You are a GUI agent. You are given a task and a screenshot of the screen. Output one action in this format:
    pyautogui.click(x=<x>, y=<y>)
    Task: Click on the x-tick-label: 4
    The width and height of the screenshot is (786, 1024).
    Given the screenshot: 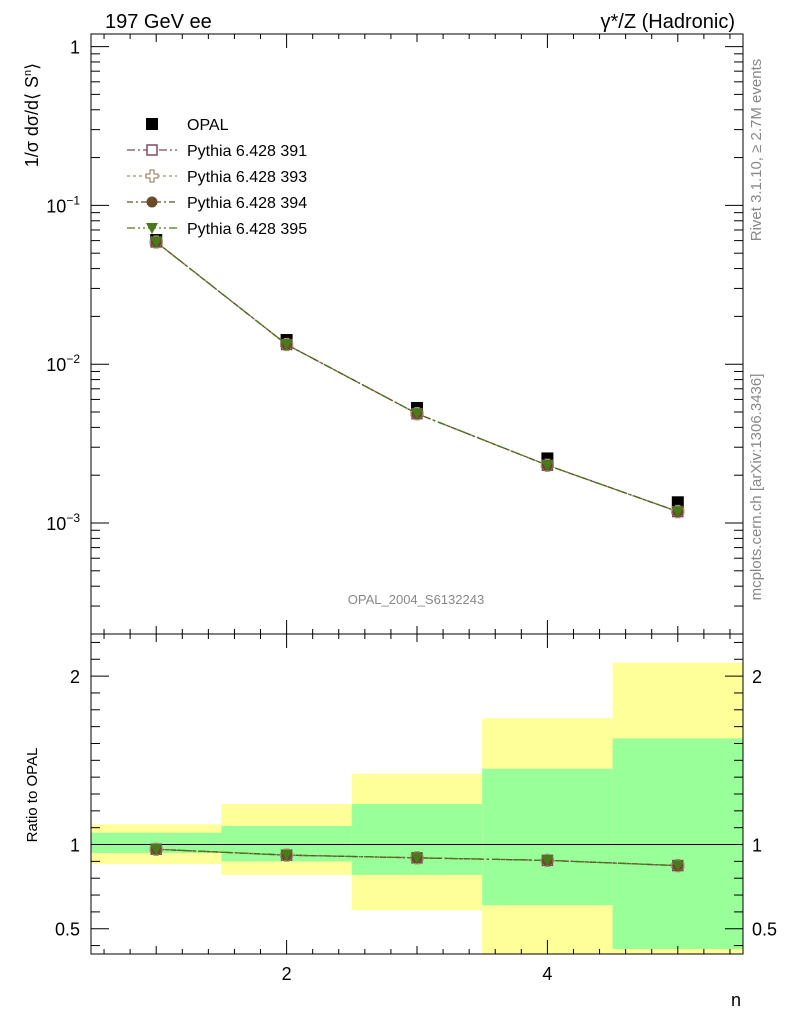 What is the action you would take?
    pyautogui.click(x=547, y=974)
    